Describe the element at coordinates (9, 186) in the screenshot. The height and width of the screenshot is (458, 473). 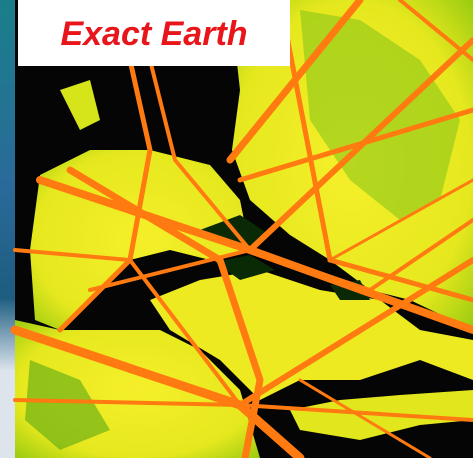
I see `edge-strip` at that location.